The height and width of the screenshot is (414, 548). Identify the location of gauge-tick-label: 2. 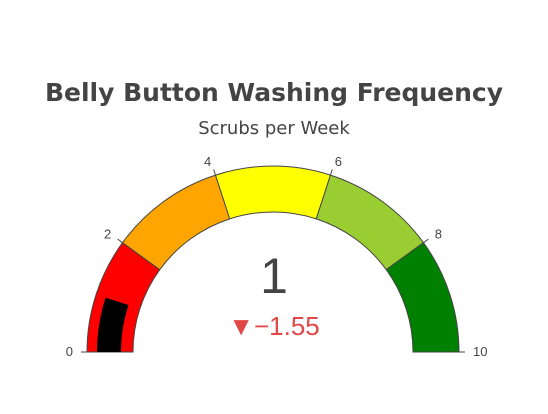
(107, 233).